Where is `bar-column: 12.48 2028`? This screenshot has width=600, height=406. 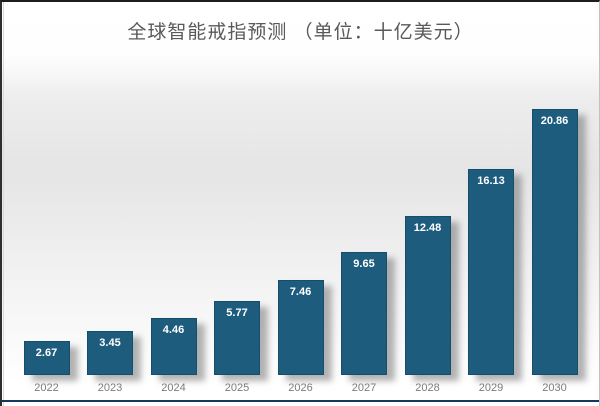 bar-column: 12.48 2028 is located at coordinates (427, 305).